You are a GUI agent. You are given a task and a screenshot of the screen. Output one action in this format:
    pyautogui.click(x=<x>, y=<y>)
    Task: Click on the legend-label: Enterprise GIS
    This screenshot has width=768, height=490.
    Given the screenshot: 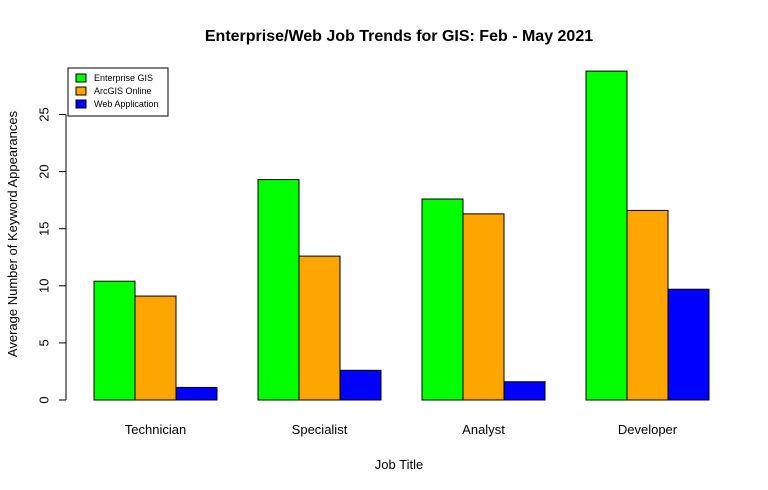 What is the action you would take?
    pyautogui.click(x=123, y=78)
    